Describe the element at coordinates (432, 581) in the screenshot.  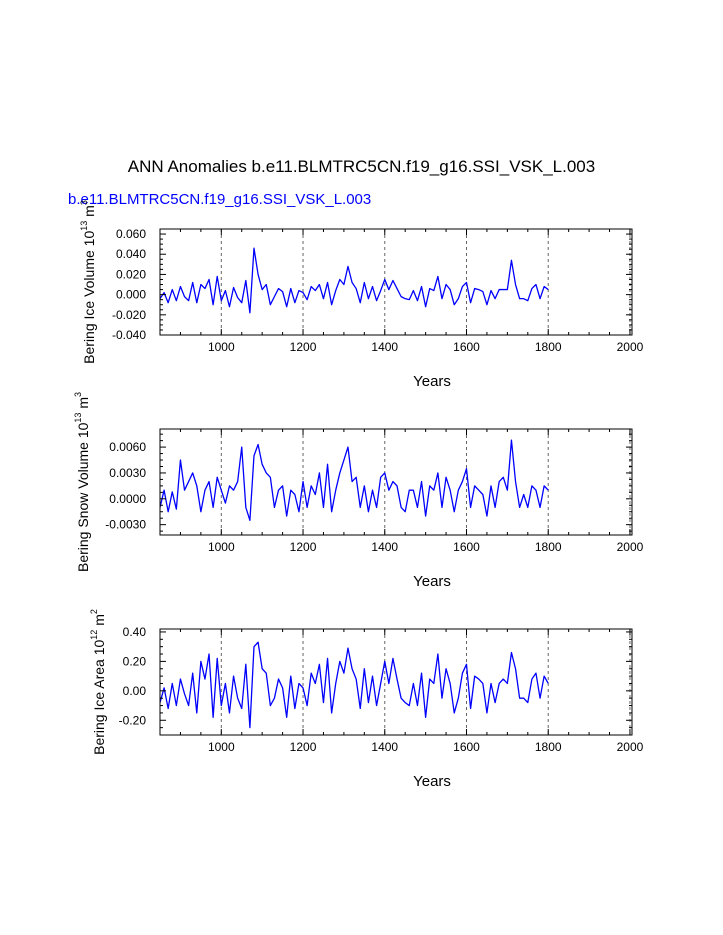
I see `snow-volume-xaxis-title: Years` at that location.